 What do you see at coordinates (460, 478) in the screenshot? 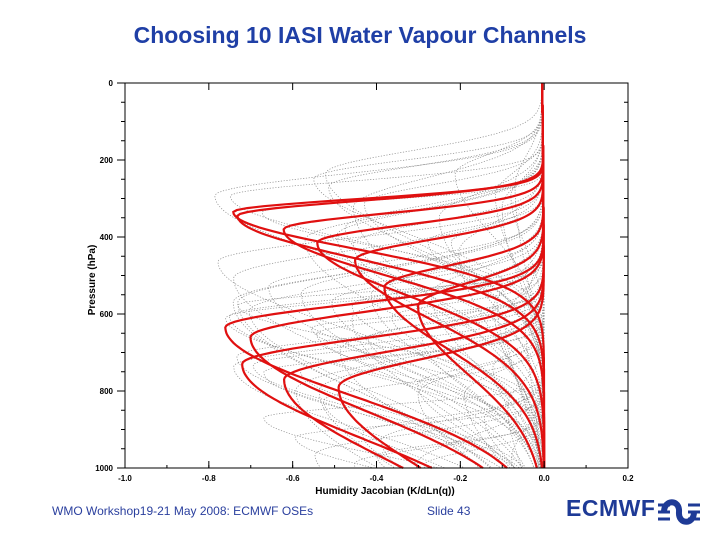
I see `x-tick-label: -0.2` at bounding box center [460, 478].